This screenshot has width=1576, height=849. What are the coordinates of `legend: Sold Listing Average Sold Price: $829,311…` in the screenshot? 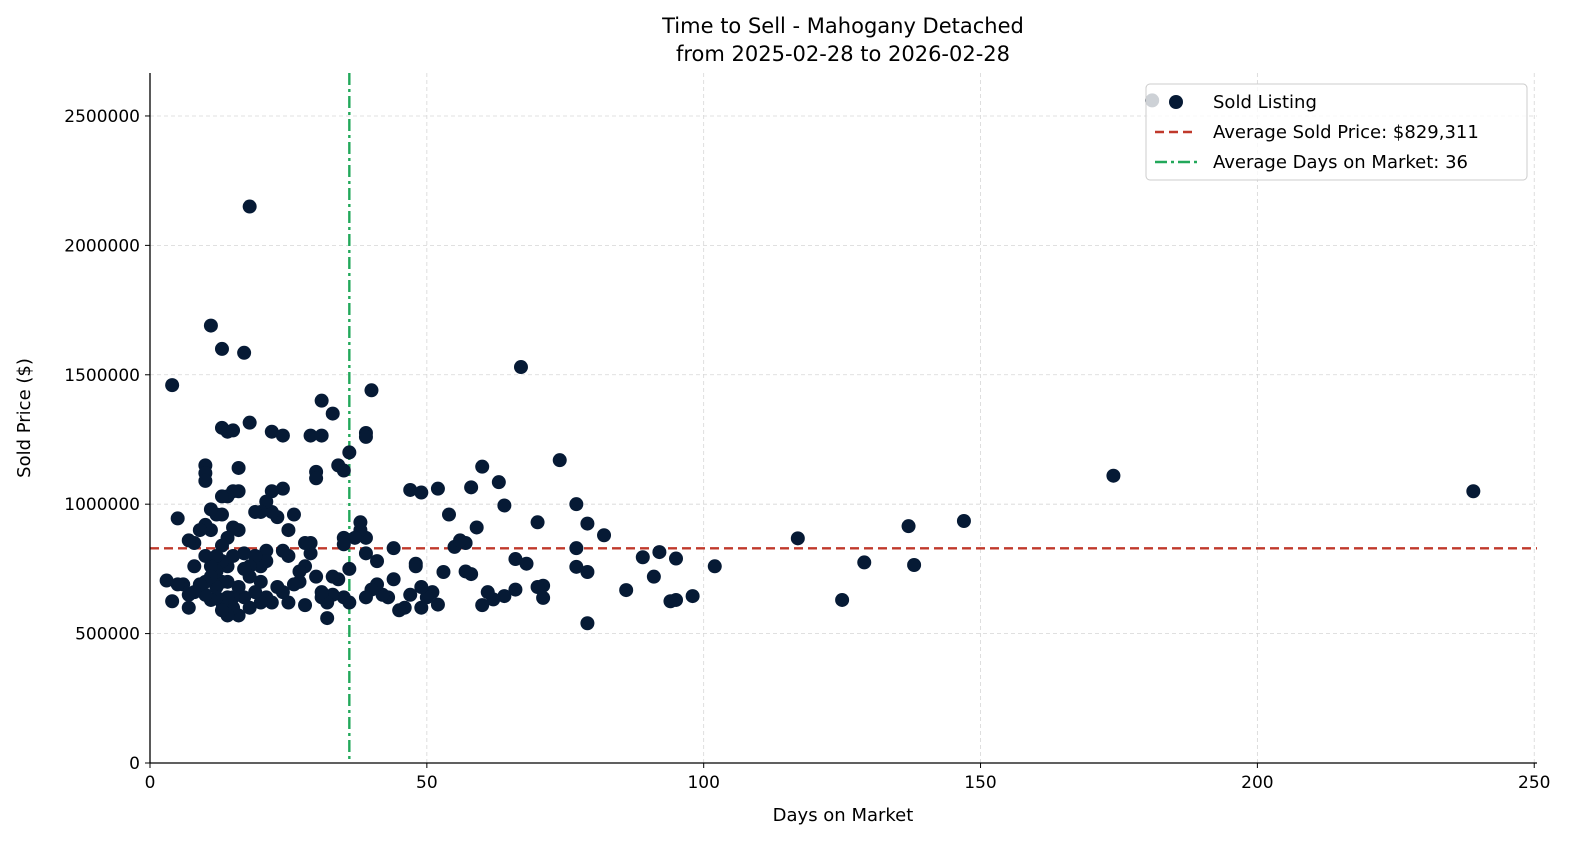 It's located at (1336, 132).